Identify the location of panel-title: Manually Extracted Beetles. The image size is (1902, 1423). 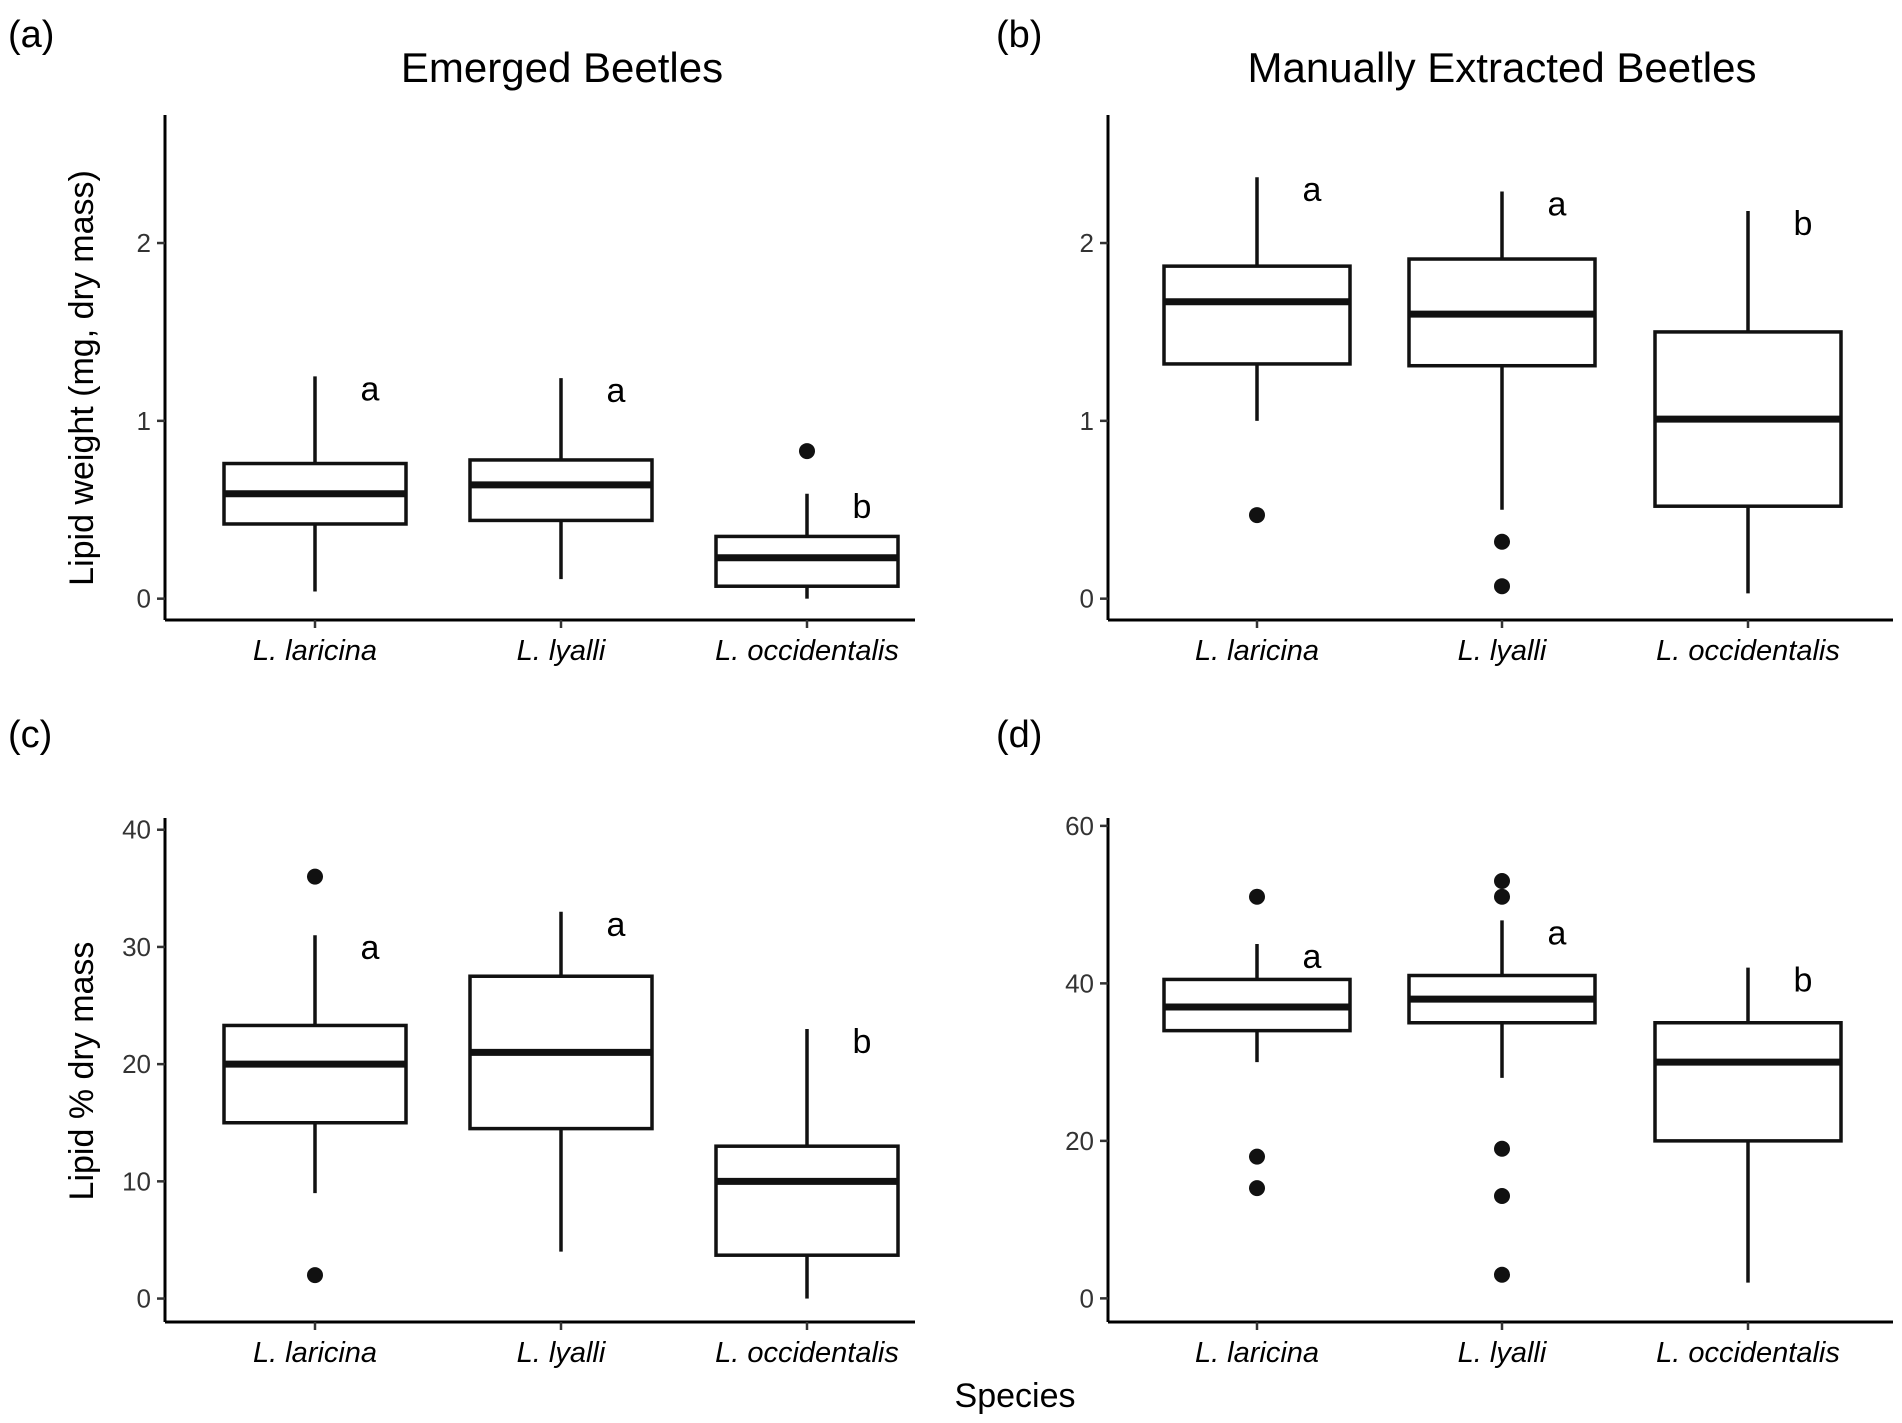
(1502, 67).